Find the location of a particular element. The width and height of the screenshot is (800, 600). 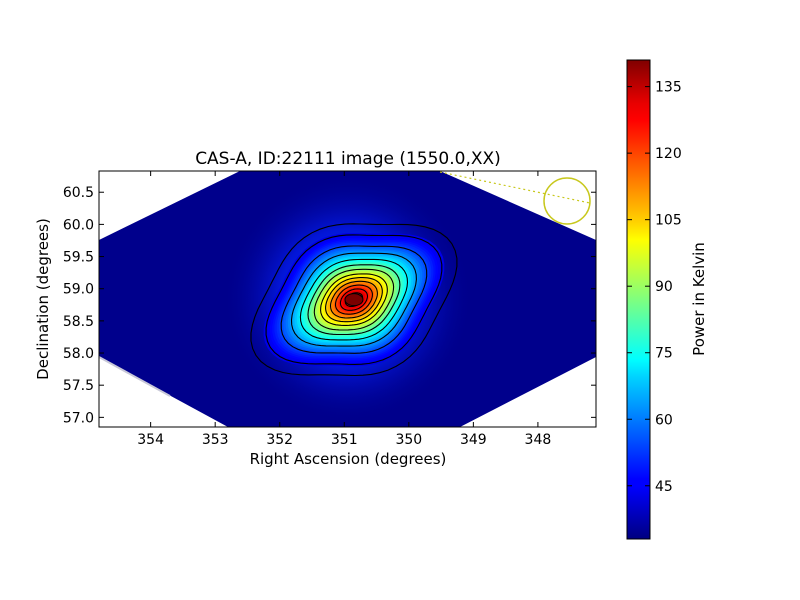

y-tick-label: 59.5 is located at coordinates (78, 258).